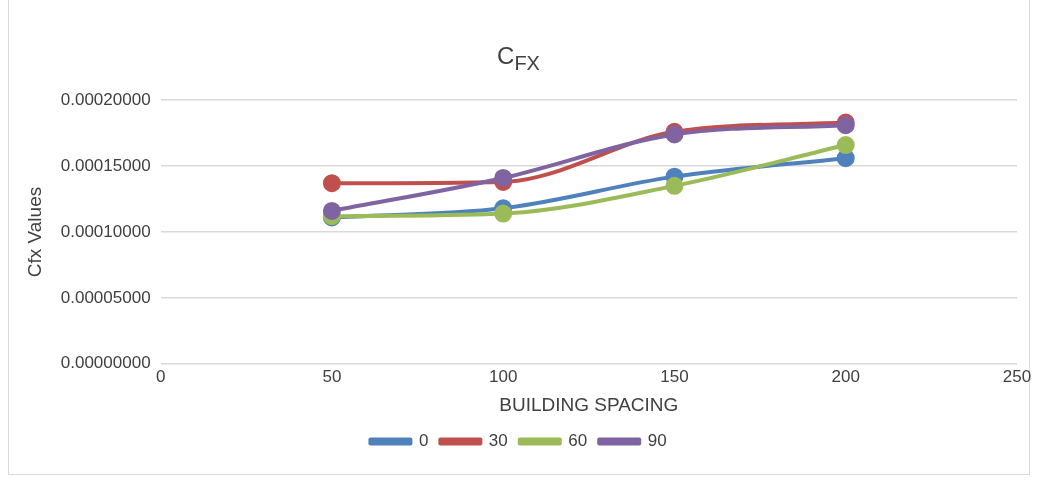  What do you see at coordinates (105, 297) in the screenshot?
I see `y-tick-label: 0.00005000` at bounding box center [105, 297].